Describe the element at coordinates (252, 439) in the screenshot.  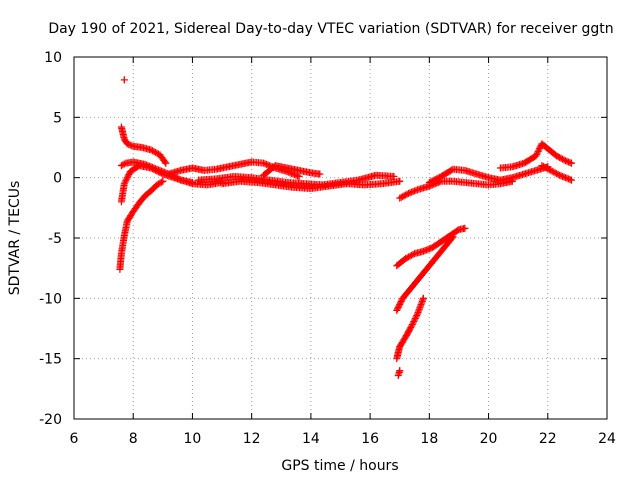
I see `x-tick-label: 12` at that location.